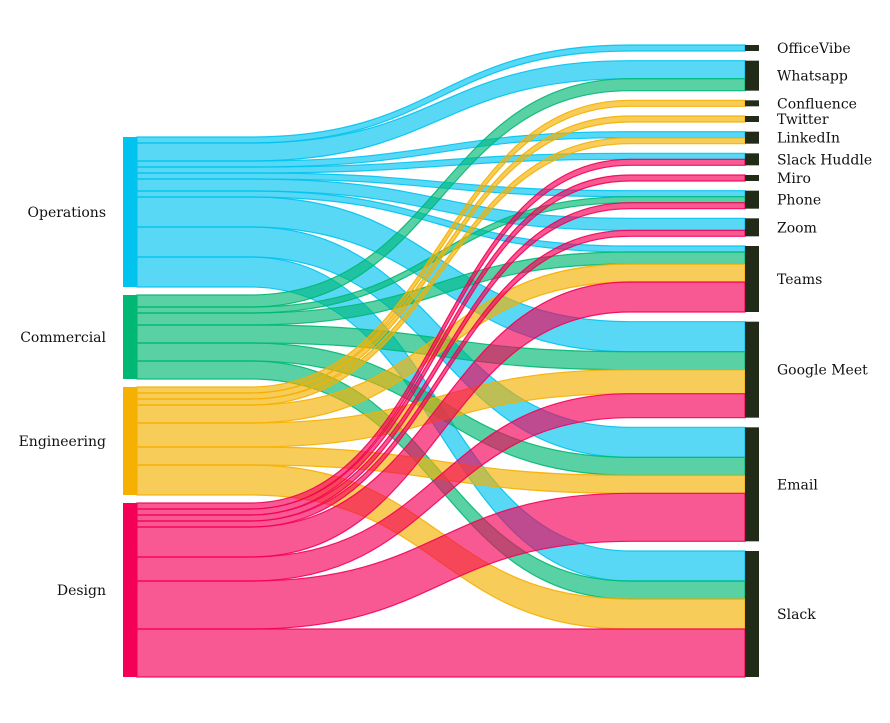  What do you see at coordinates (752, 178) in the screenshot?
I see `target-node-miro` at bounding box center [752, 178].